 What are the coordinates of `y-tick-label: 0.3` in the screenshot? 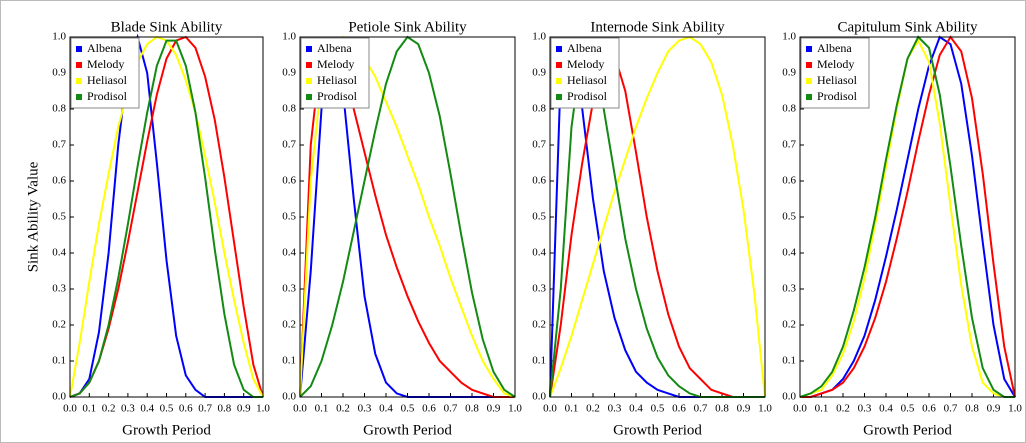 It's located at (539, 289).